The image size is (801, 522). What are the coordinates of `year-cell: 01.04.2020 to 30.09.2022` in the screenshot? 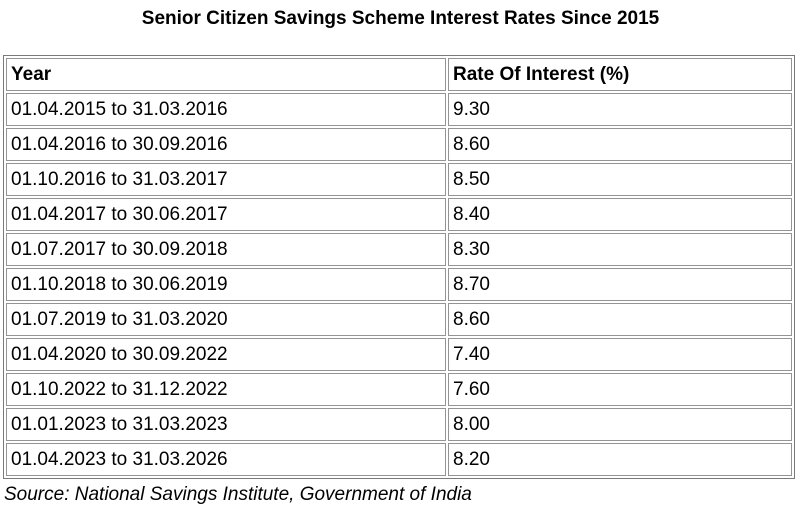 It's located at (226, 354).